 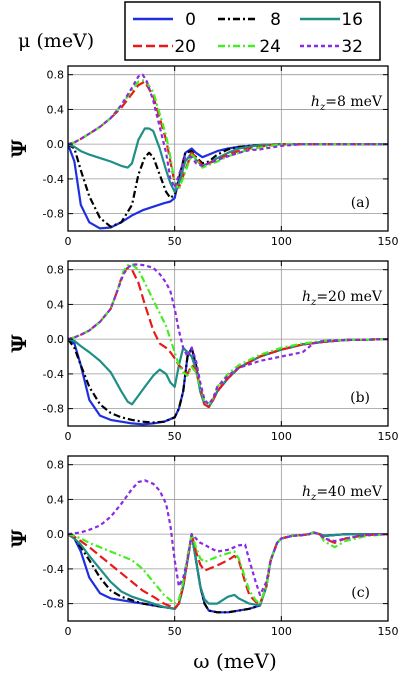 What do you see at coordinates (252, 31) in the screenshot?
I see `legend-box` at bounding box center [252, 31].